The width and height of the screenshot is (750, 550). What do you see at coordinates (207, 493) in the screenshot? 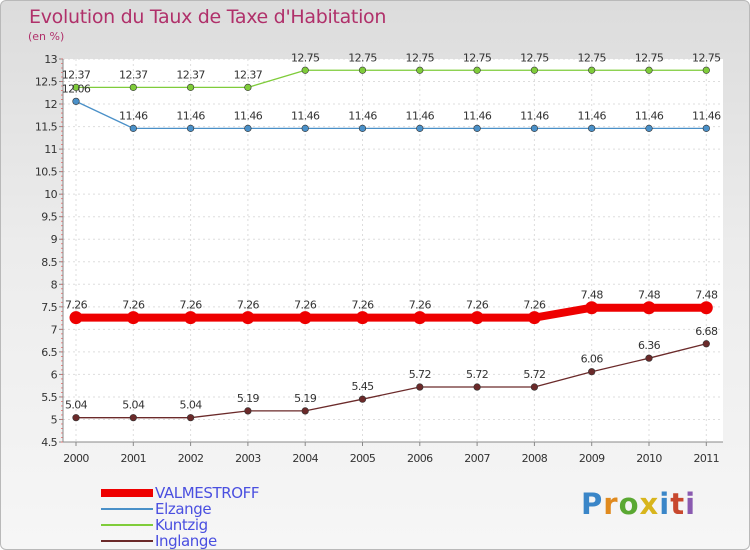
I see `legend-label-valmestroff: VALMESTROFF` at bounding box center [207, 493].